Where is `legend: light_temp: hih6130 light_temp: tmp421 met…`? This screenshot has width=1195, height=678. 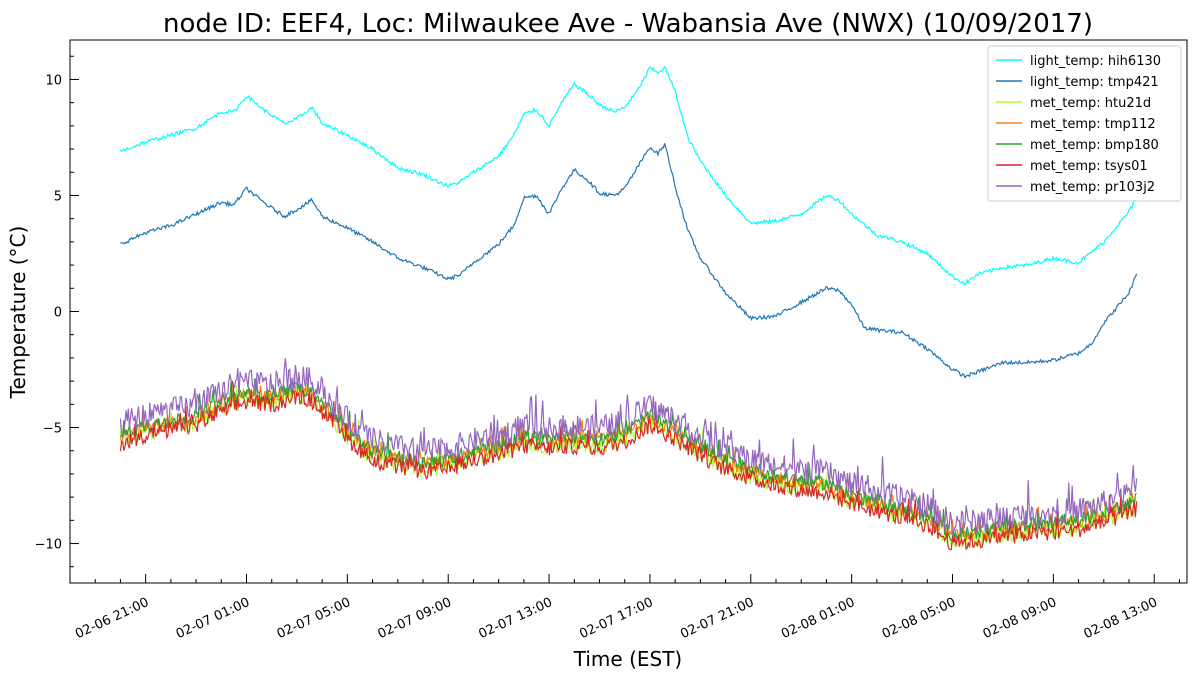
legend: light_temp: hih6130 light_temp: tmp421 met… is located at coordinates (1084, 123).